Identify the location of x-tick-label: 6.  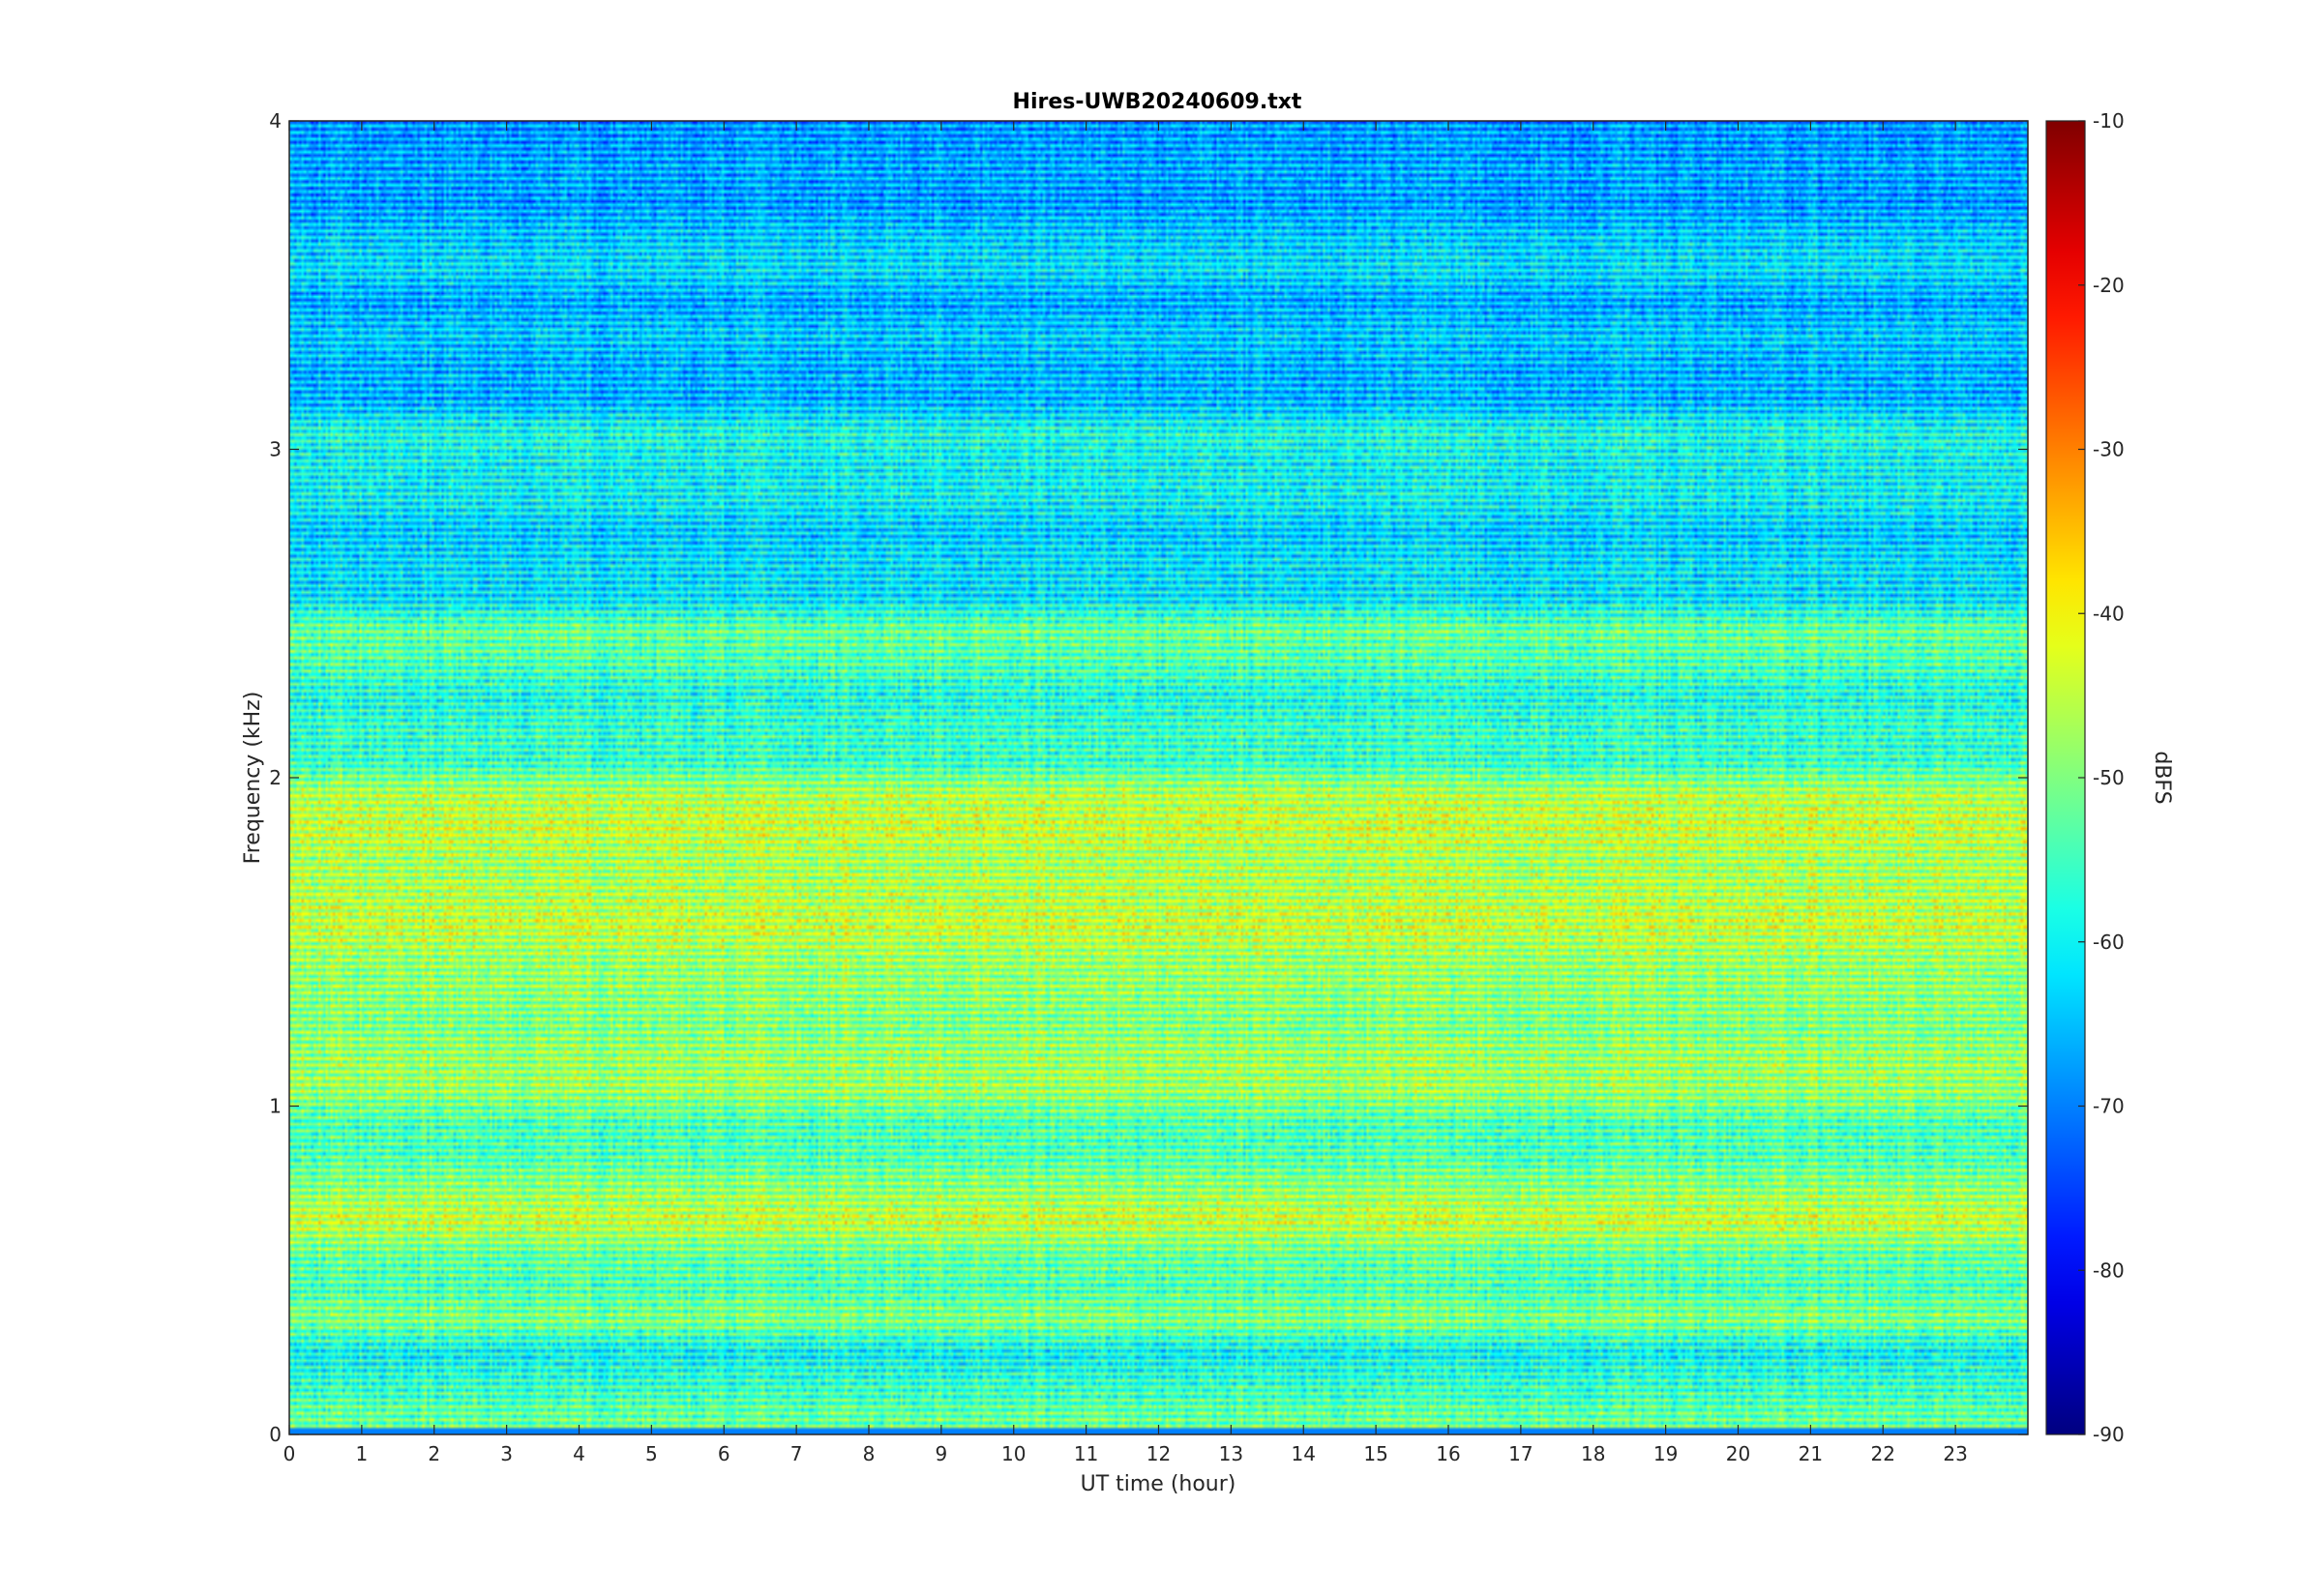
(724, 1453).